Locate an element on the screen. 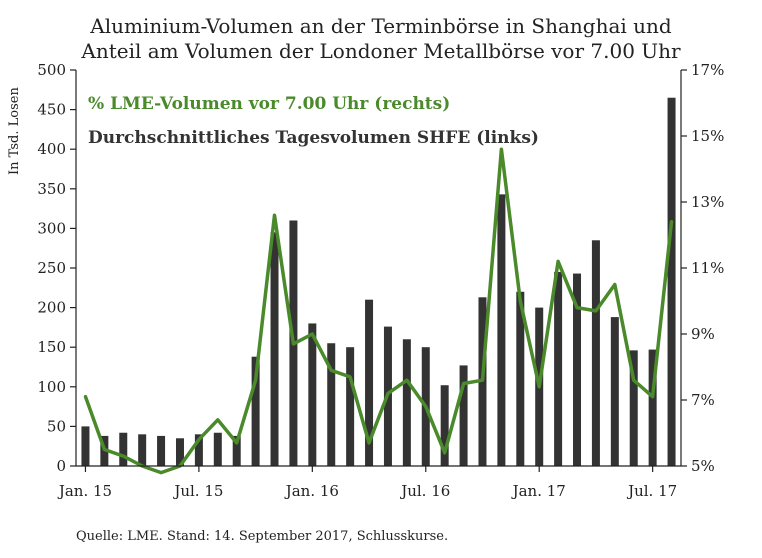  legend-line-series: % LME-Volumen vor 7.00 Uhr (rechts) is located at coordinates (269, 104).